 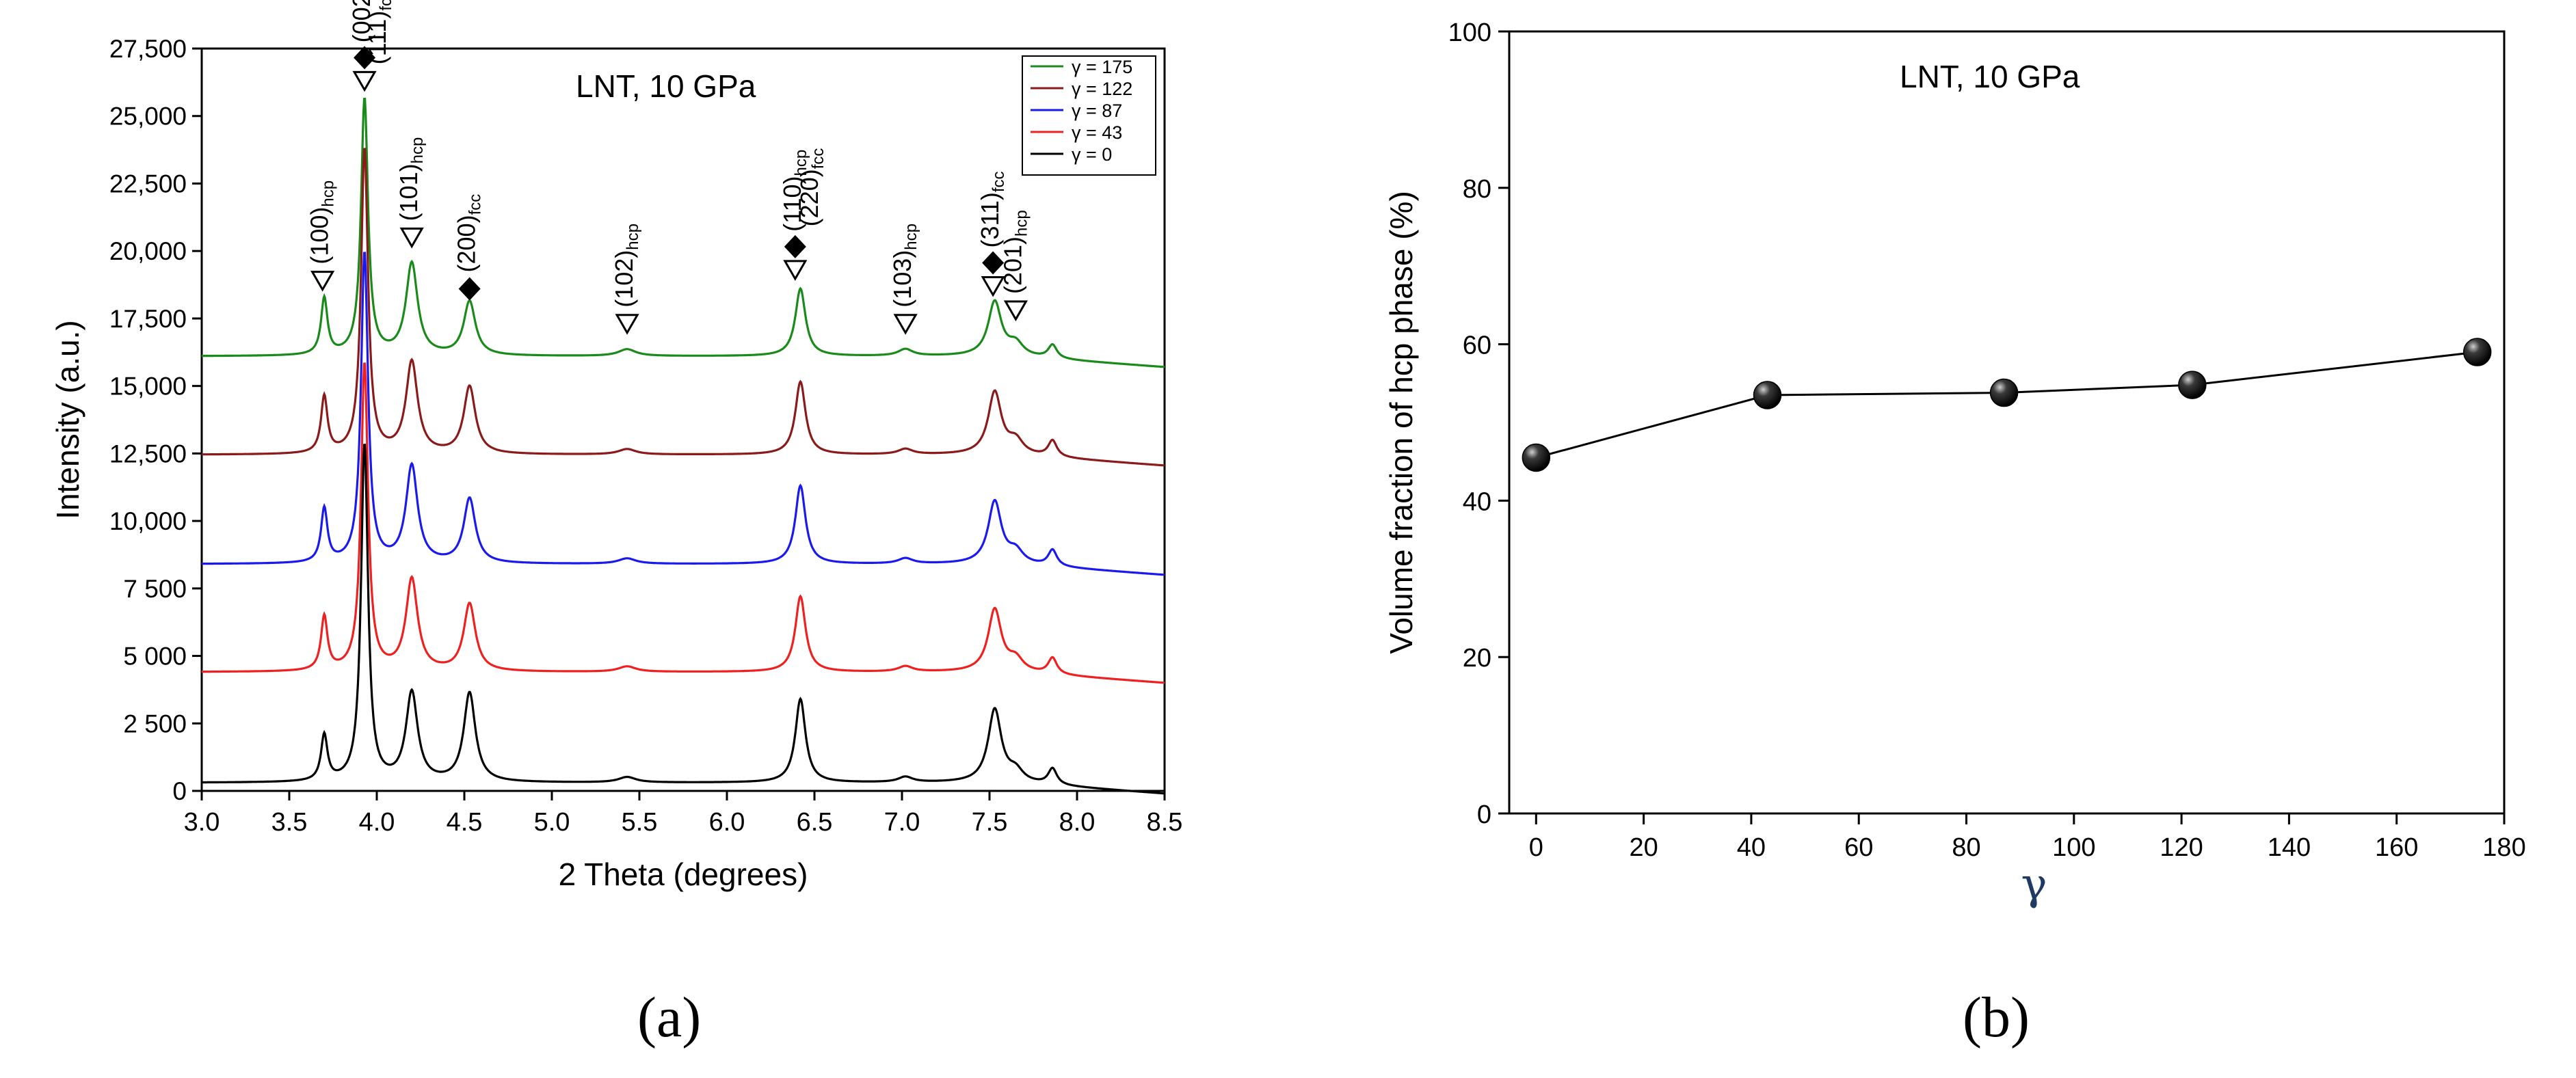 What do you see at coordinates (1484, 814) in the screenshot?
I see `y-tick-label-b: 0` at bounding box center [1484, 814].